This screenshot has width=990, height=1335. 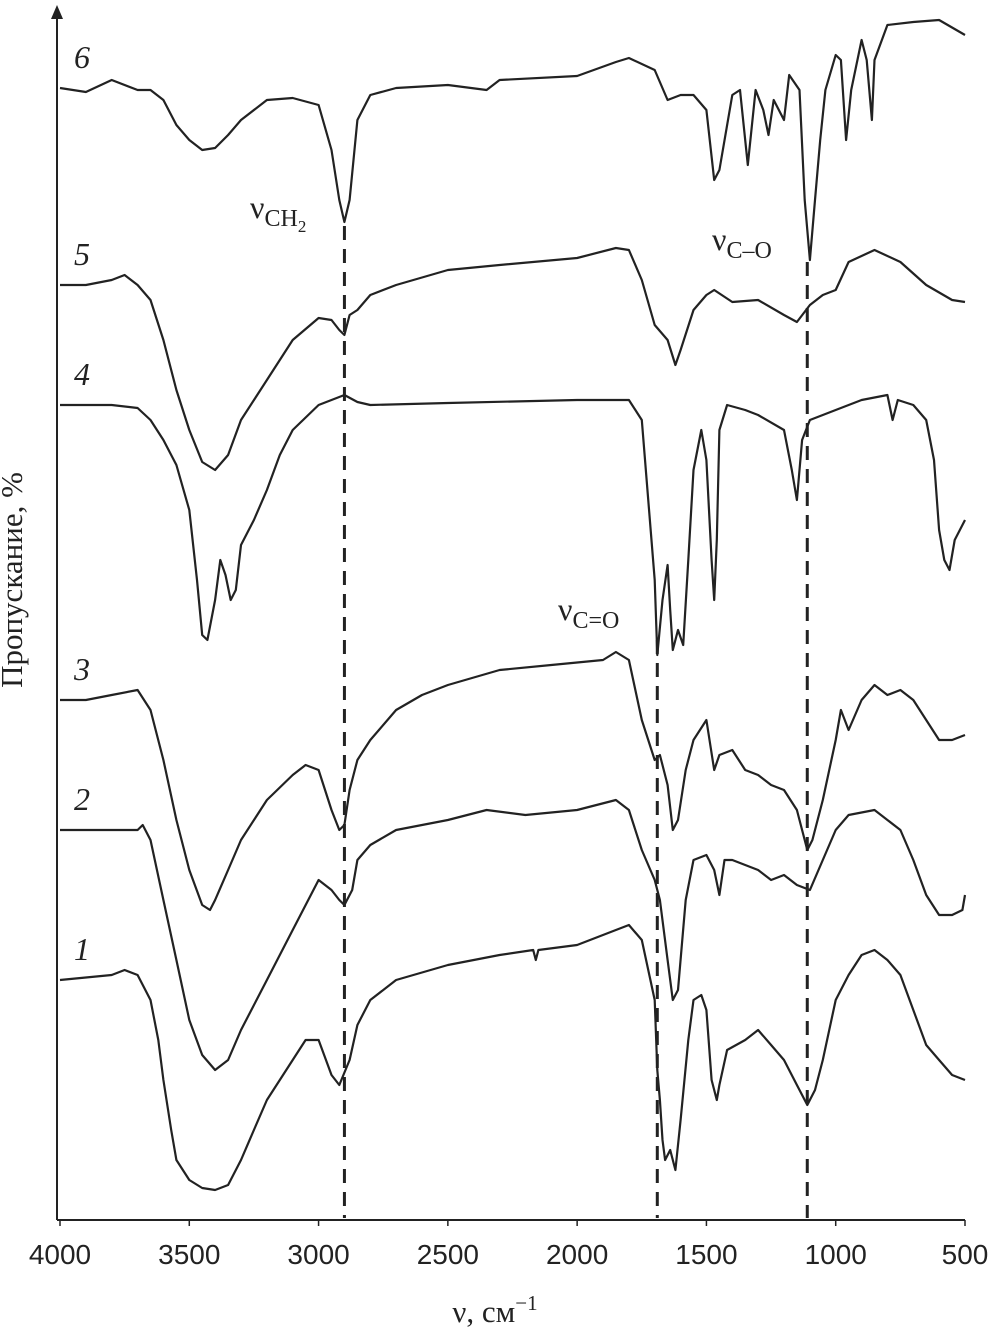 I want to click on x-tick-label: 1000, so click(x=836, y=1254).